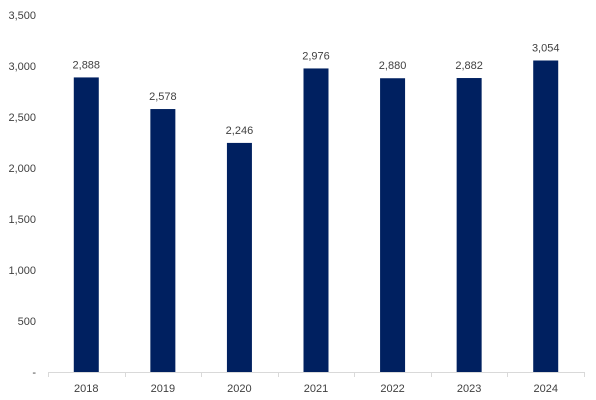  Describe the element at coordinates (27, 322) in the screenshot. I see `y-tick-label: 500` at that location.